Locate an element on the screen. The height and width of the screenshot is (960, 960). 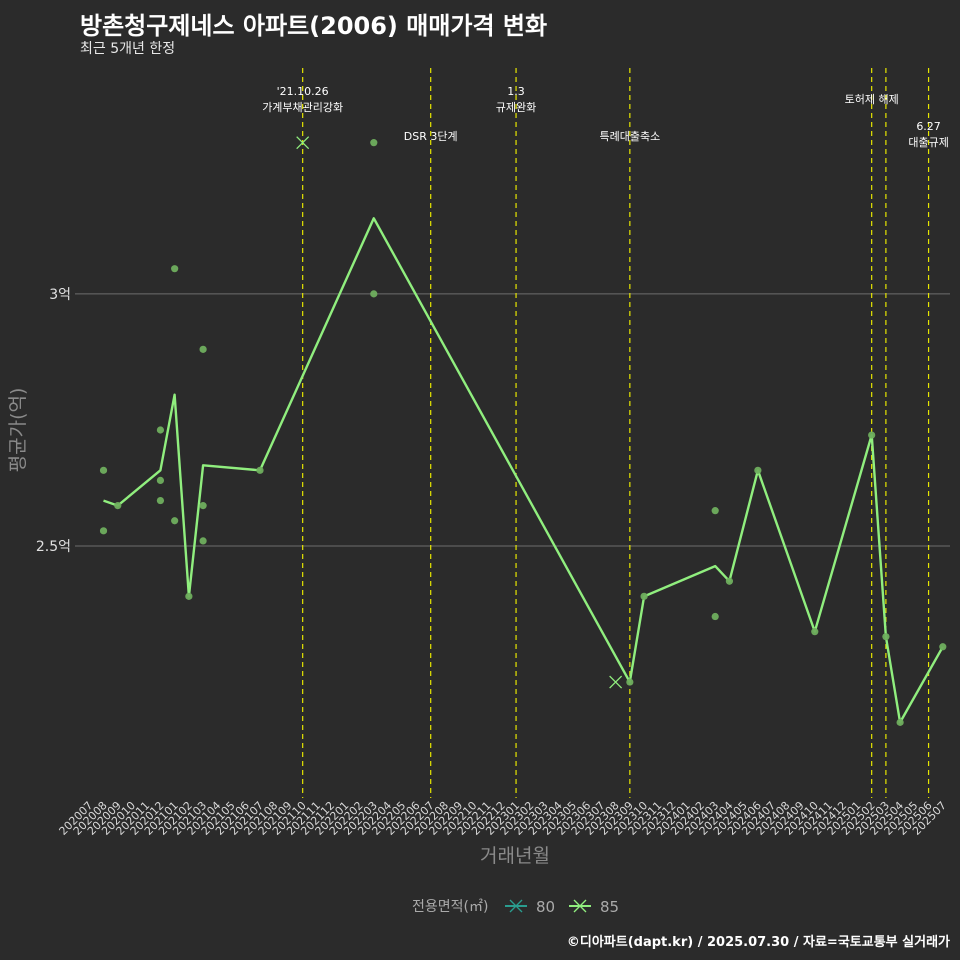
event-label: 규제완화 is located at coordinates (516, 107).